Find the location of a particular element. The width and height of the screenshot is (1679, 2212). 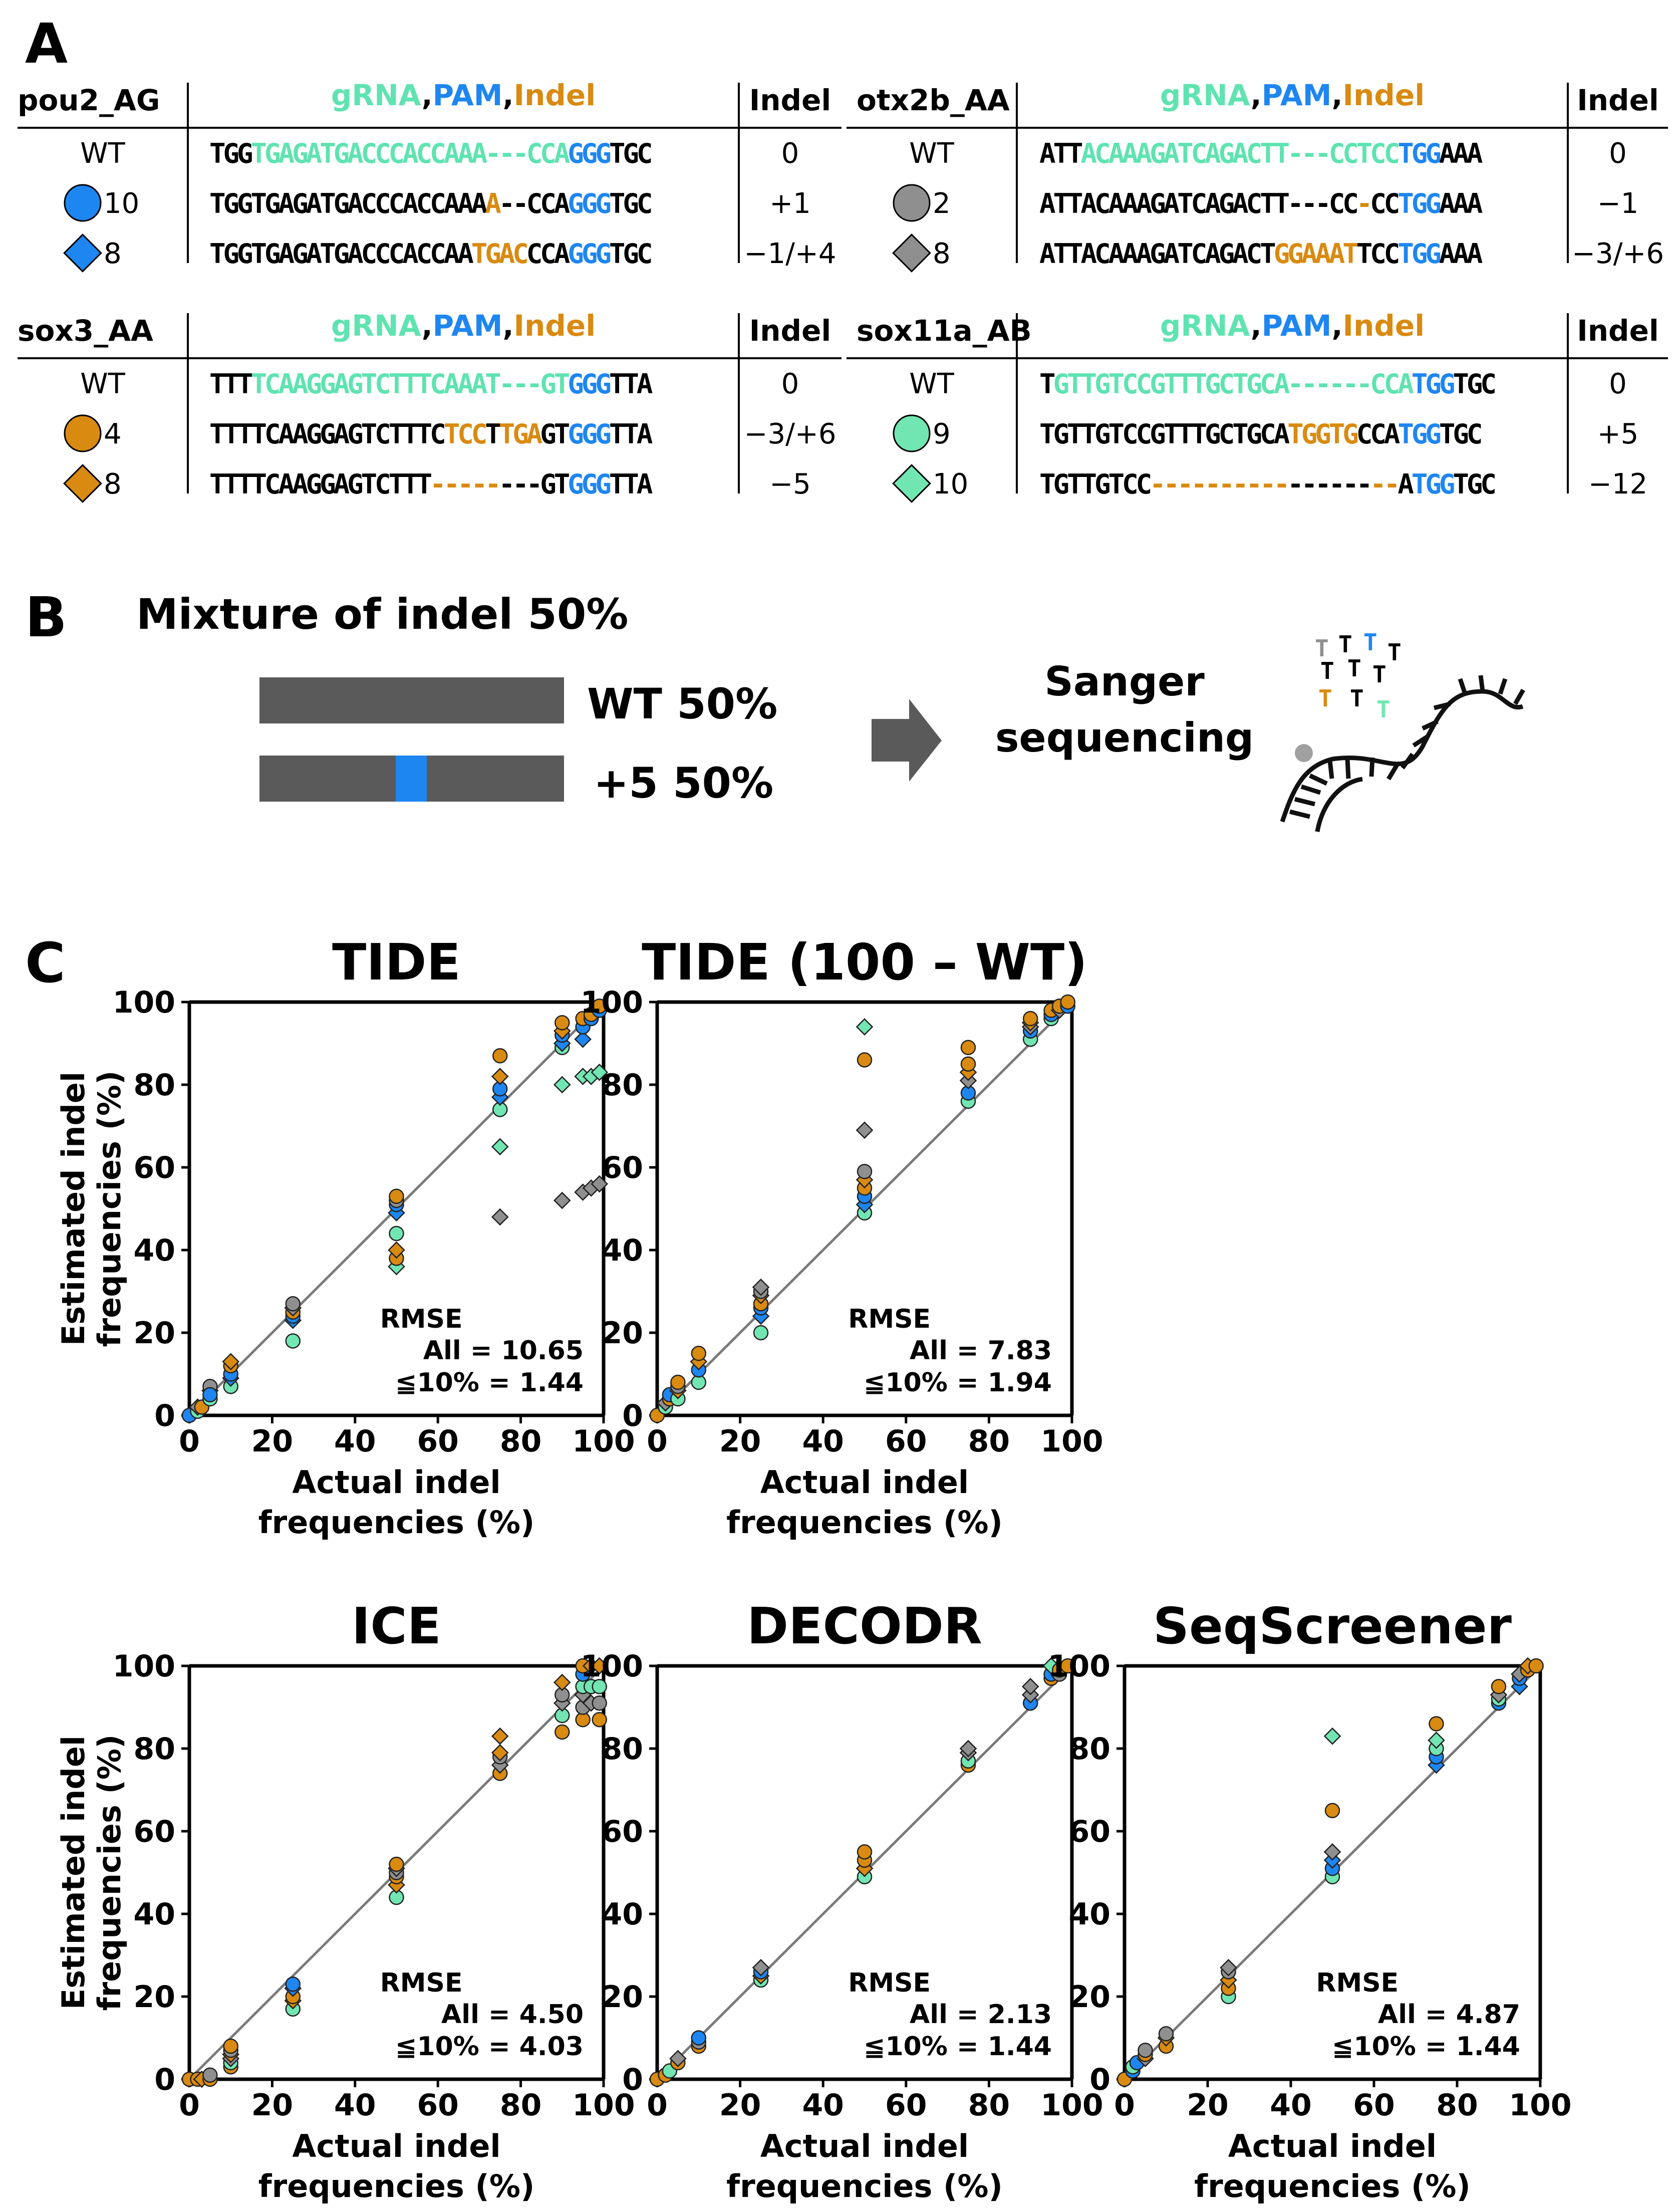

indel-value: −12 is located at coordinates (1617, 485).